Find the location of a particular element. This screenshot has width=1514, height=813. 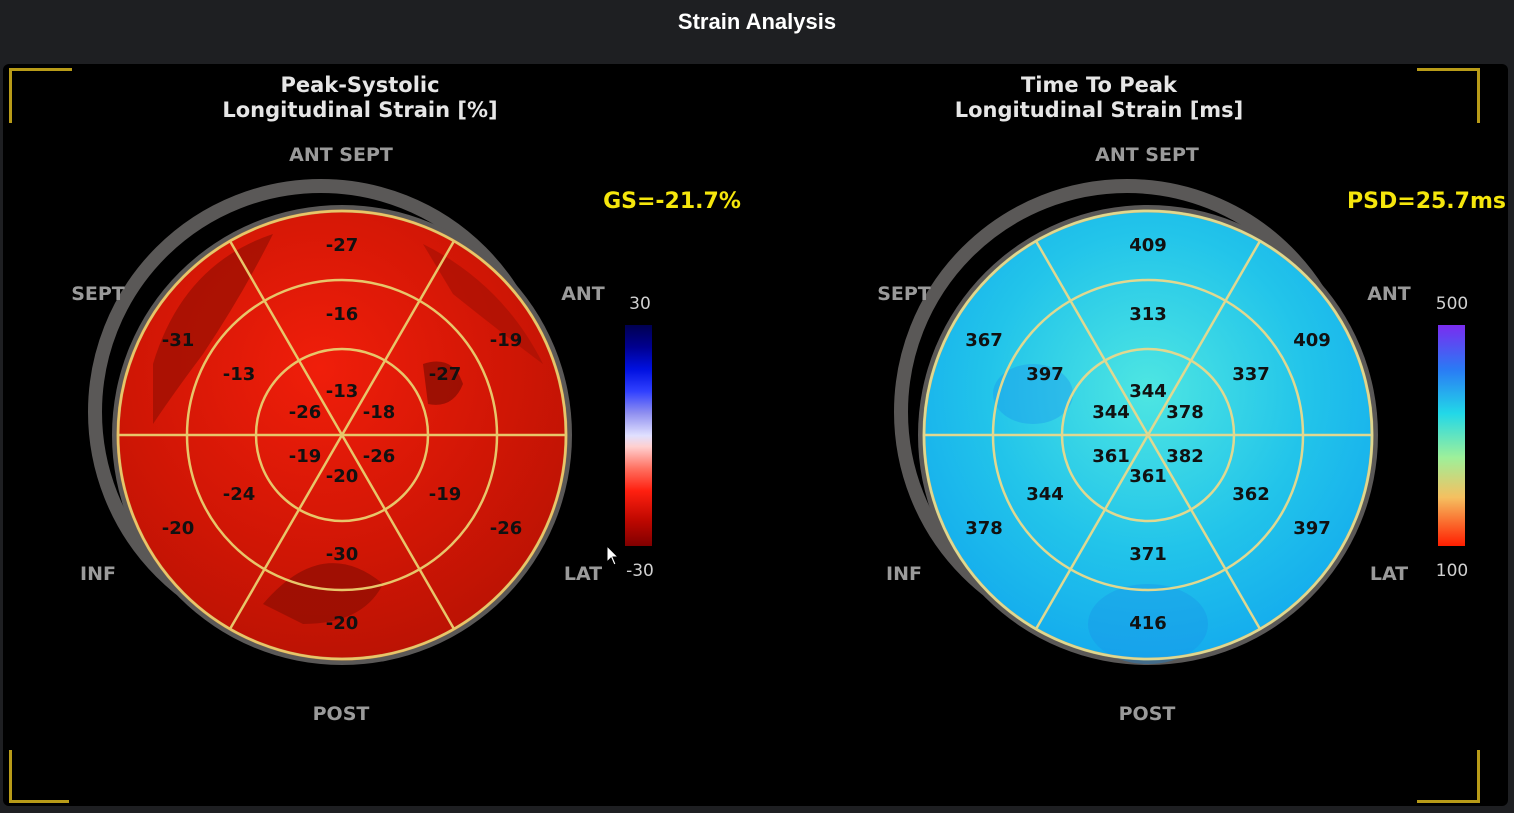

corner-bracket-tr is located at coordinates (1448, 95).